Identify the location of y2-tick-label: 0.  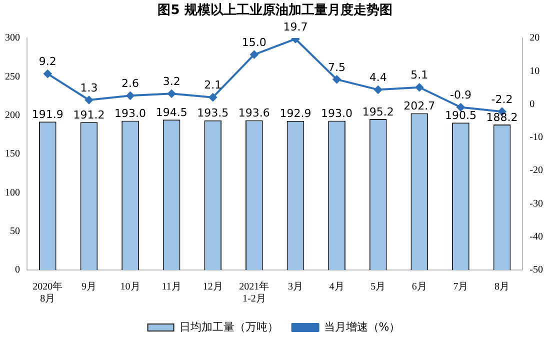
(532, 104).